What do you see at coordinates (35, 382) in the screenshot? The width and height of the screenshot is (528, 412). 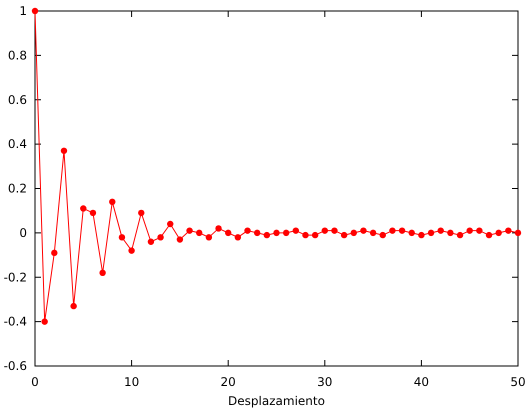 I see `x-tick-label: 0` at bounding box center [35, 382].